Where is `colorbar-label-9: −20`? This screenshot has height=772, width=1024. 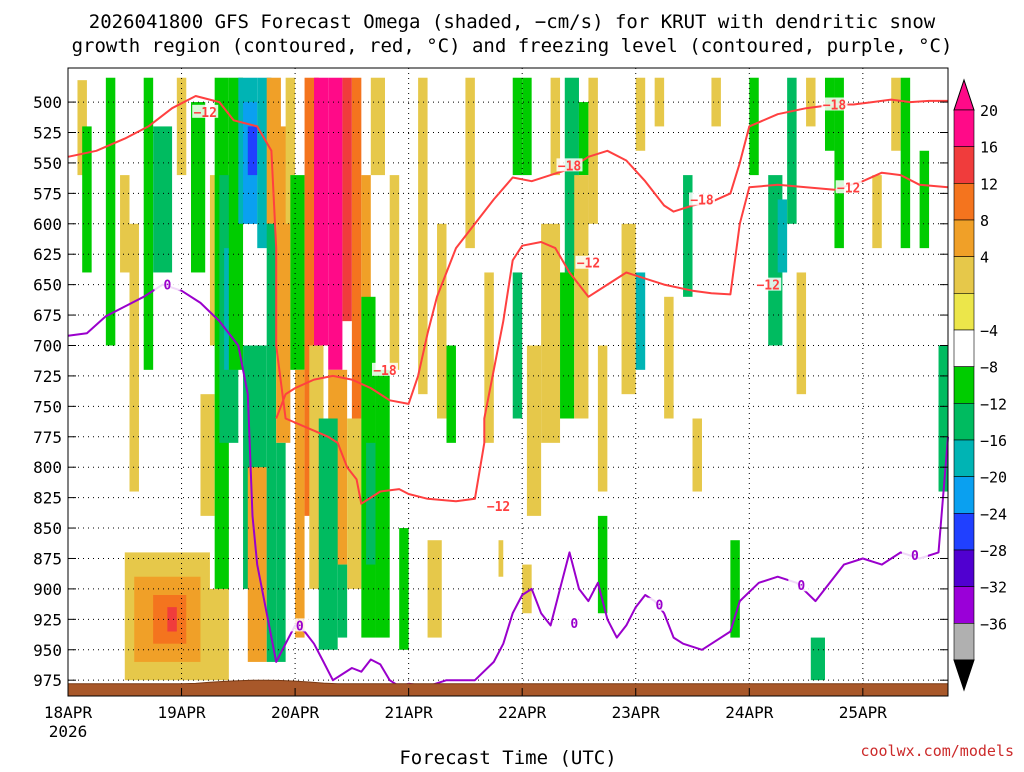 colorbar-label-9: −20 is located at coordinates (993, 478).